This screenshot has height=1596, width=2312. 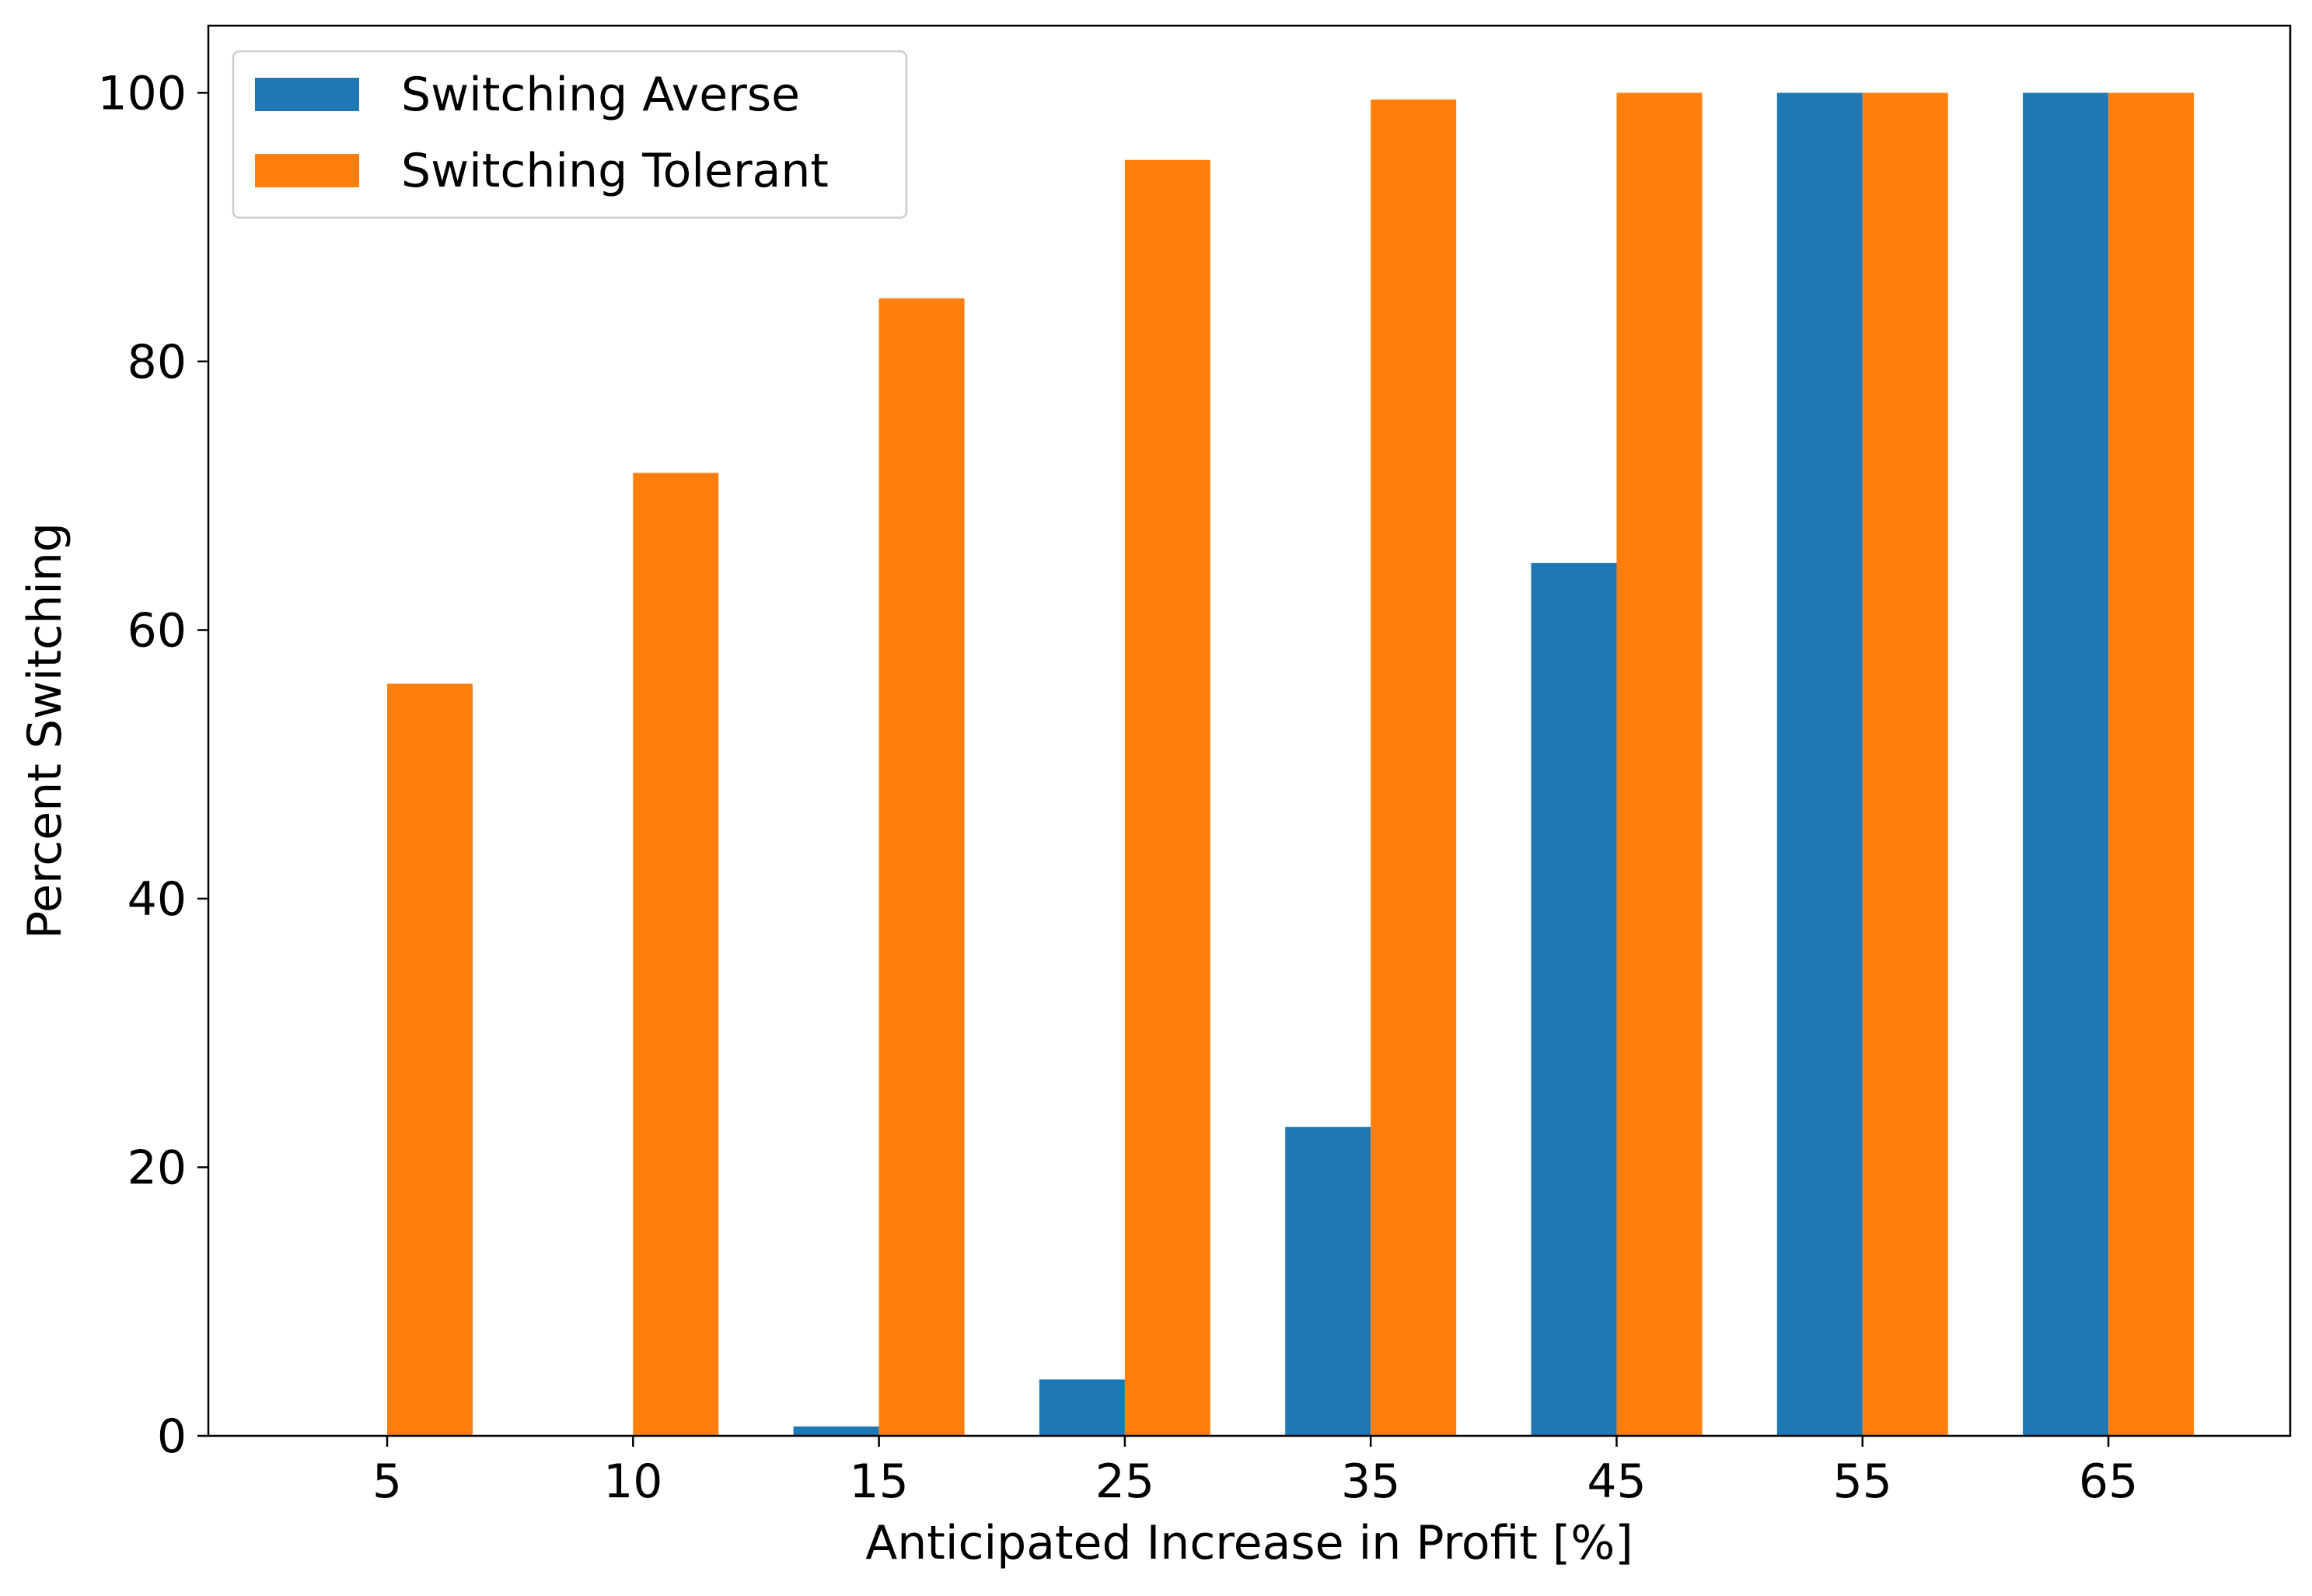 I want to click on y-axis: 0 20 40 60 80 100, so click(x=152, y=765).